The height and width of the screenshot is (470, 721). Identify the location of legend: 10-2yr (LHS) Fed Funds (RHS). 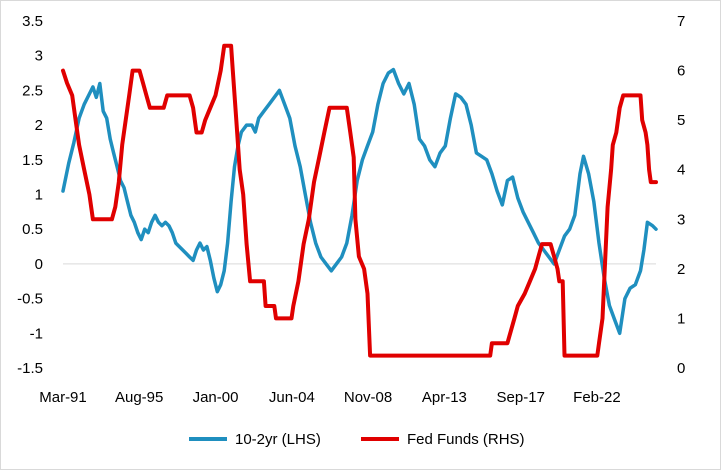
(357, 439).